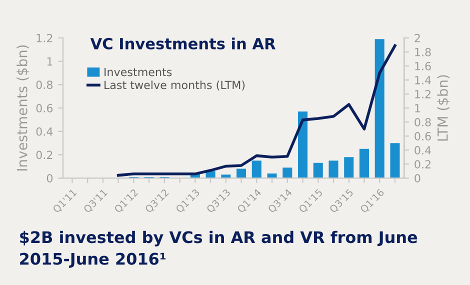 This screenshot has height=285, width=470. I want to click on y2-tick-label: 1.2, so click(422, 94).